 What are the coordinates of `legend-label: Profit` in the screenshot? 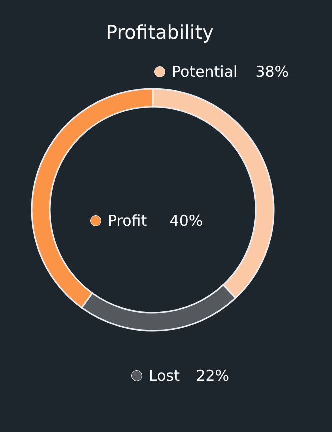 It's located at (128, 221).